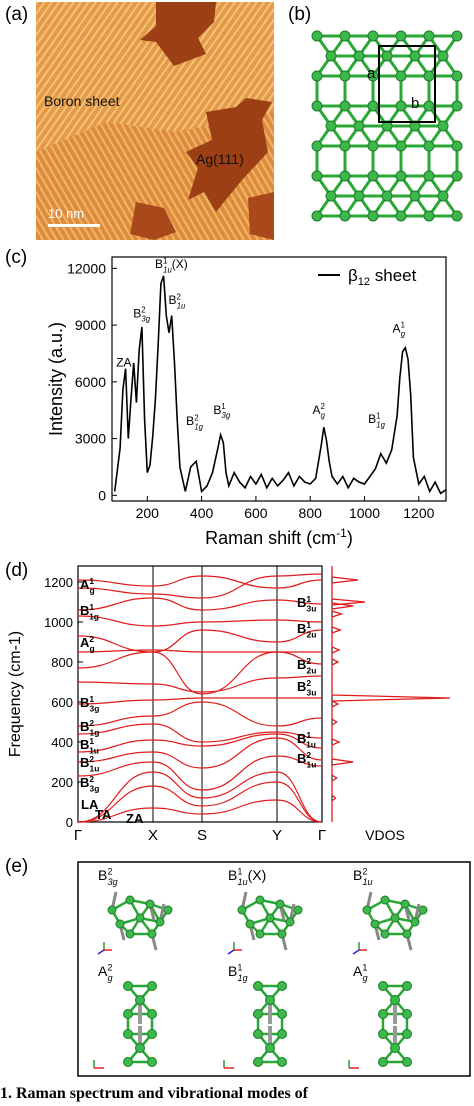 Image resolution: width=474 pixels, height=1106 pixels. I want to click on axis-z-indicator, so click(356, 952).